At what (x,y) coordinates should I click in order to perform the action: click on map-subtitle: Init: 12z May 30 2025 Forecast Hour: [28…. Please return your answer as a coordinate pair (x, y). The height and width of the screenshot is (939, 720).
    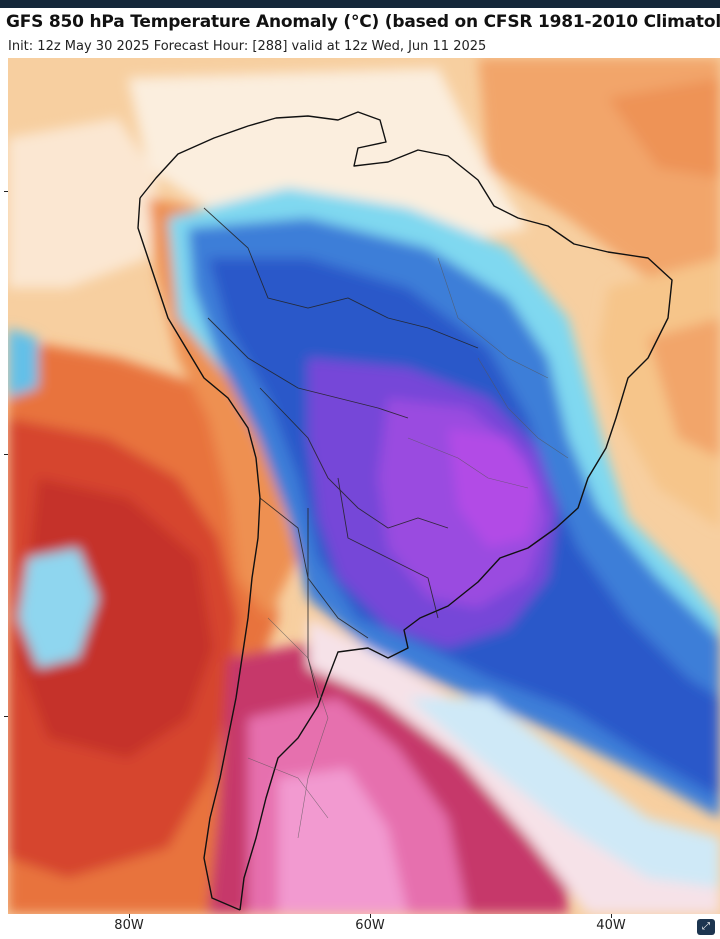
    Looking at the image, I should click on (247, 46).